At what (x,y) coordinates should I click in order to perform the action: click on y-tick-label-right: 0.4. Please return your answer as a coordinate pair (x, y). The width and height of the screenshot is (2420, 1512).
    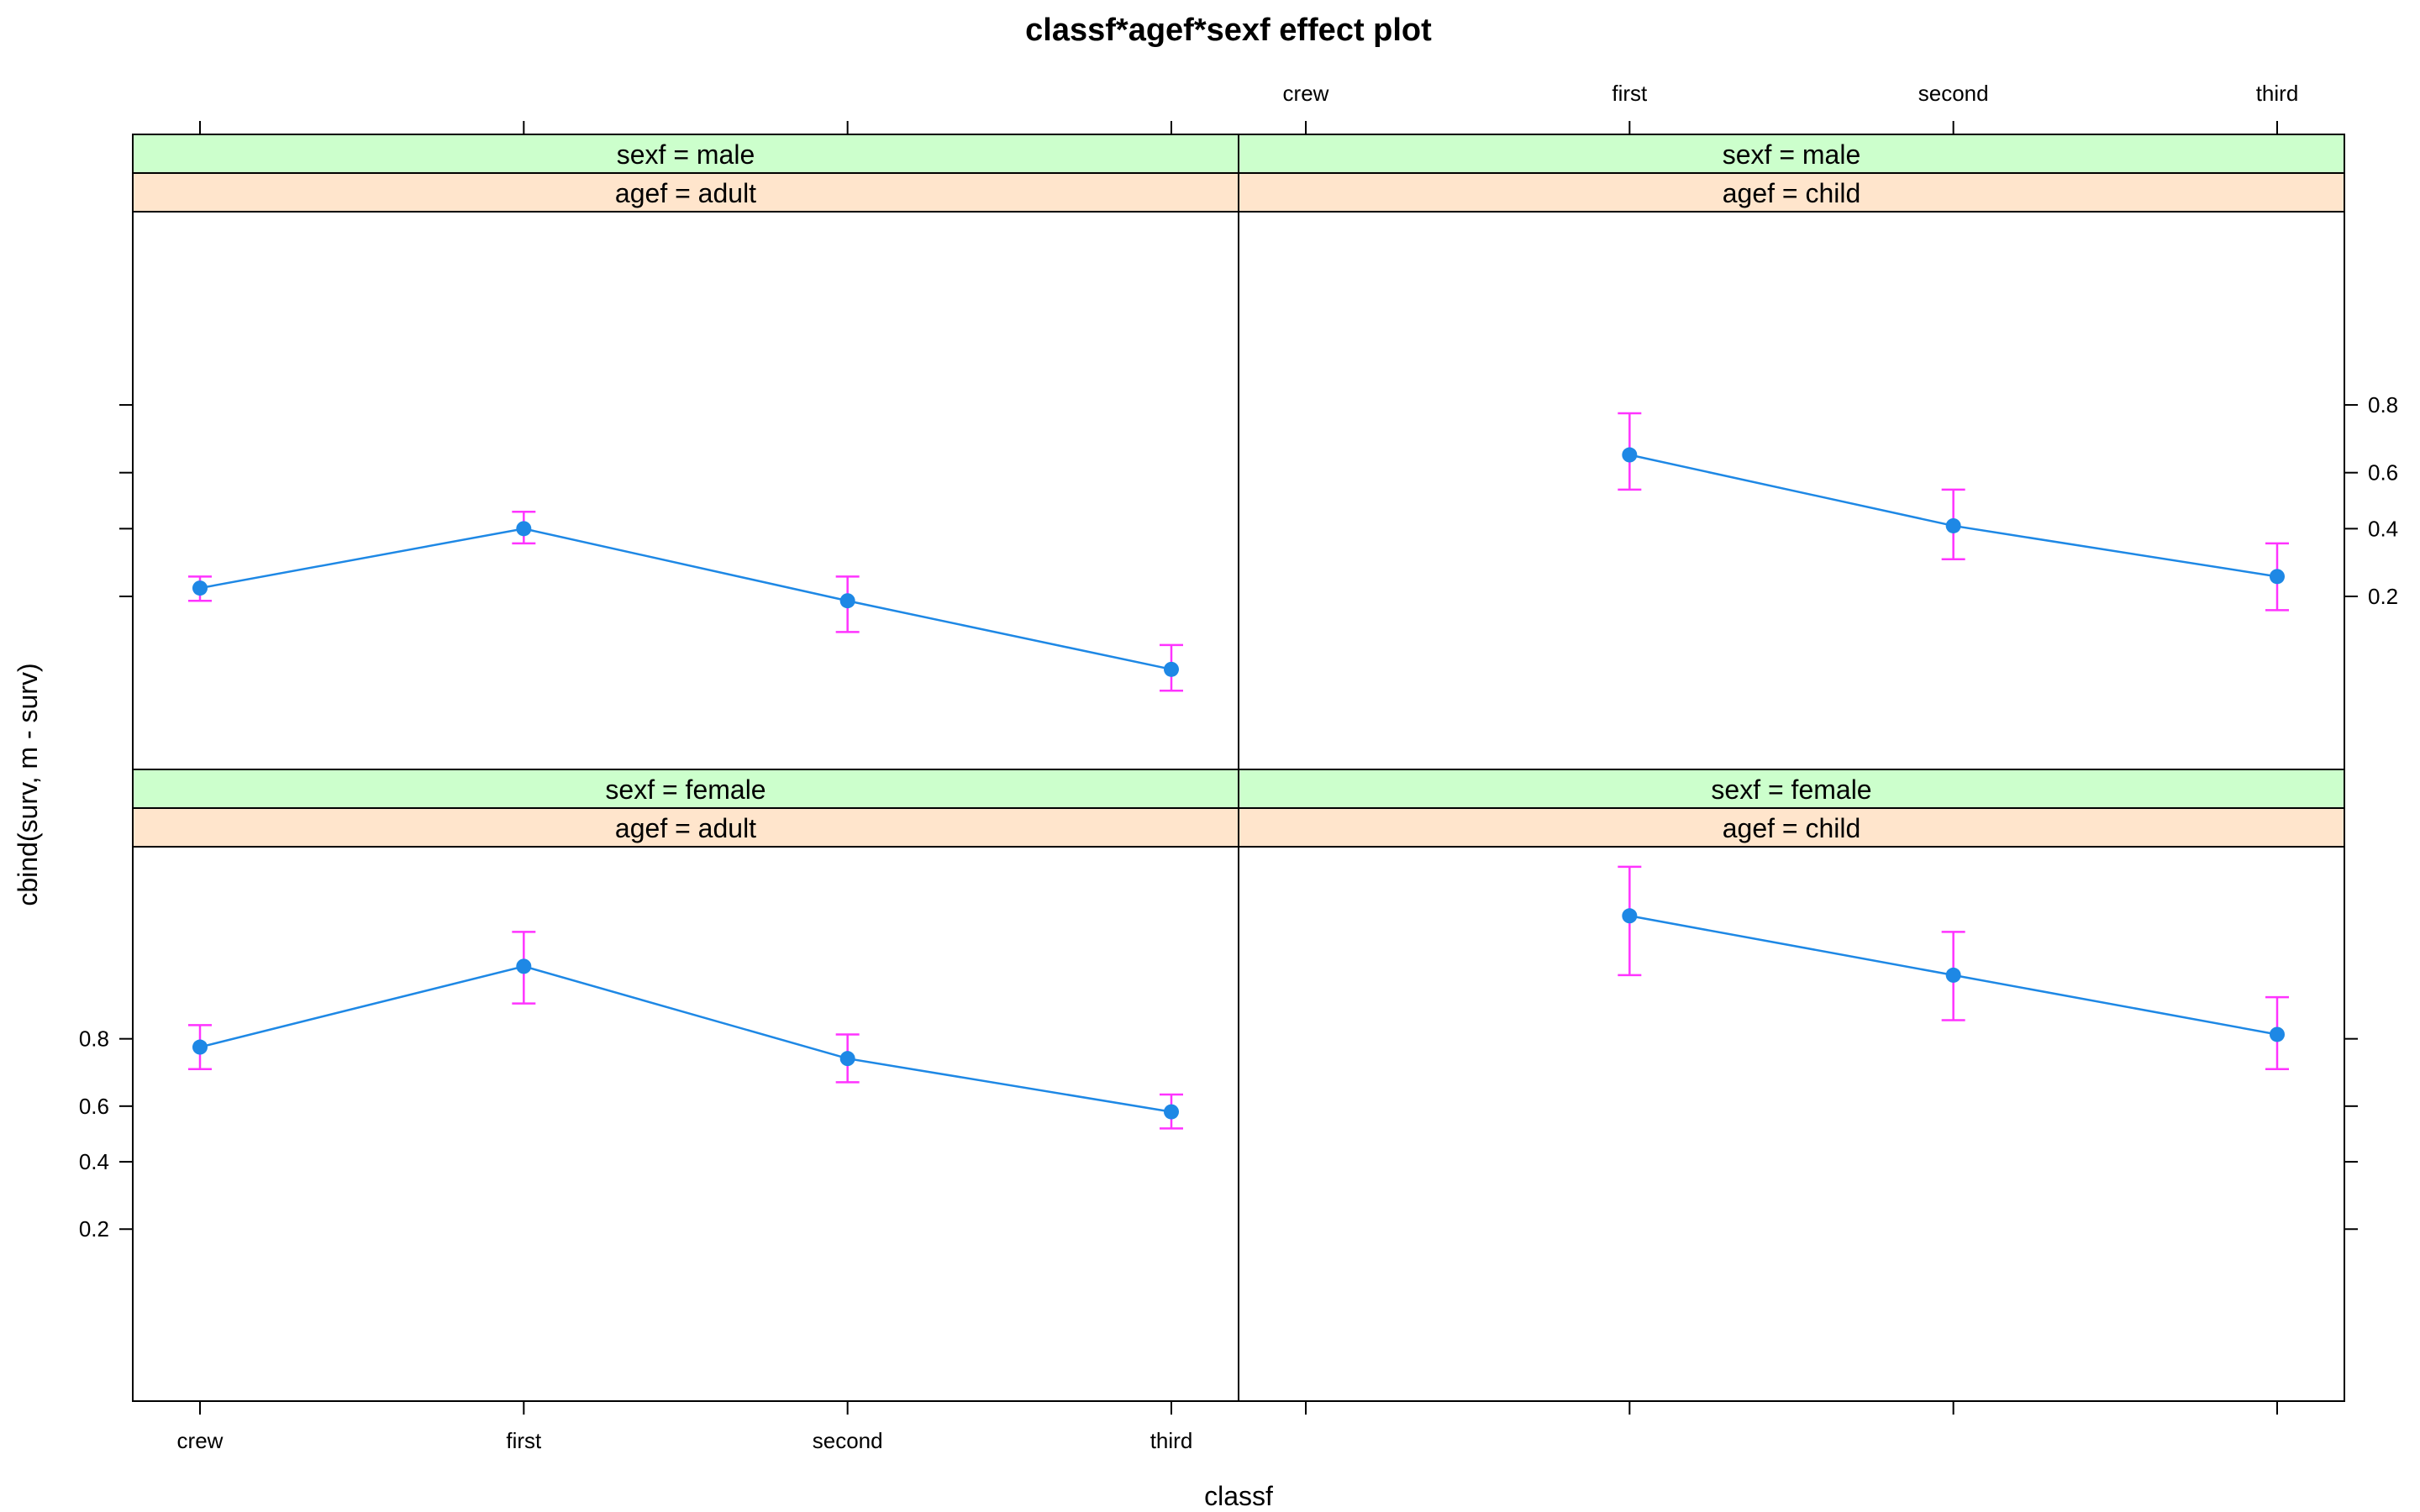
    Looking at the image, I should click on (2383, 528).